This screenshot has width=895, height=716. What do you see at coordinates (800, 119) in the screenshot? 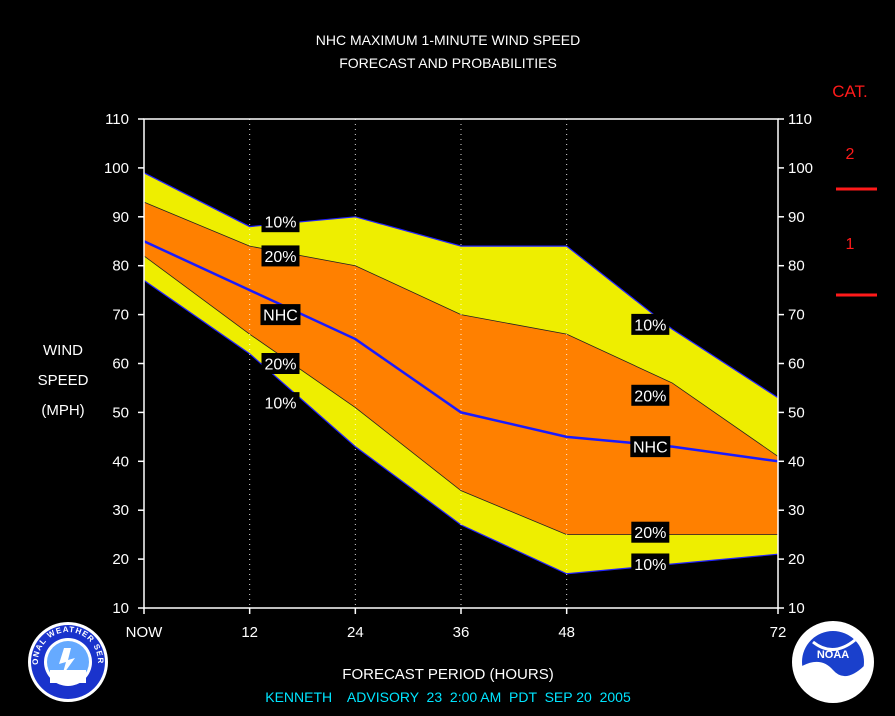
I see `y-tick-label-right-110: 110` at bounding box center [800, 119].